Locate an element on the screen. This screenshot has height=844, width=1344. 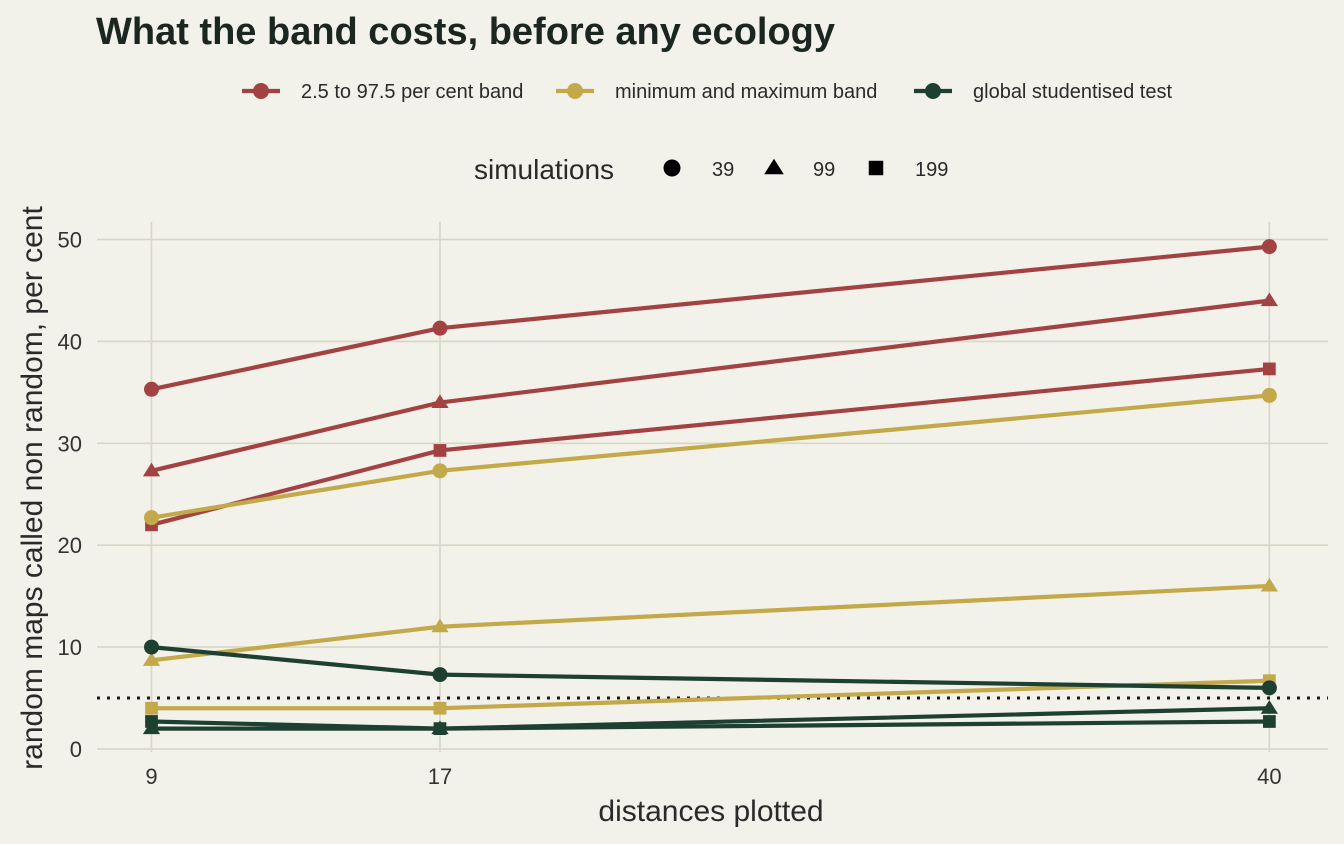
simulations-legend-label: 199 is located at coordinates (931, 170).